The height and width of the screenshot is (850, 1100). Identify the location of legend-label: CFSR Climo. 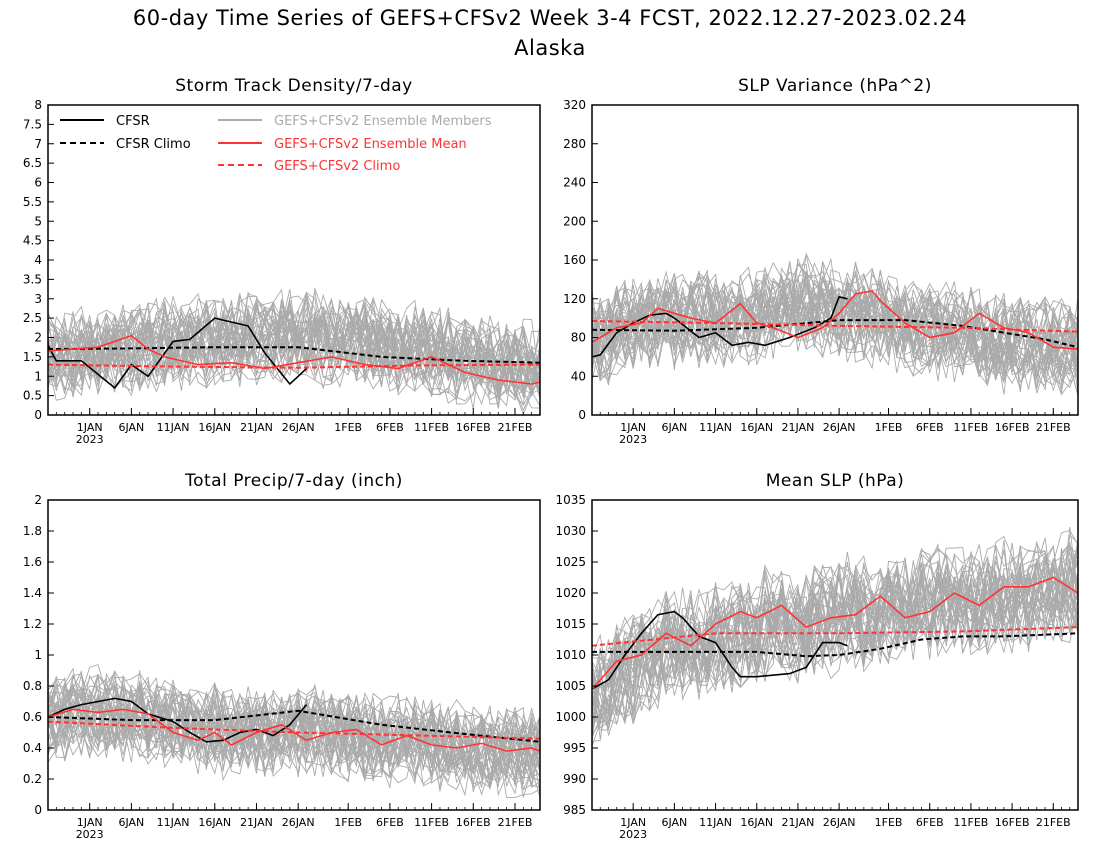
(153, 144).